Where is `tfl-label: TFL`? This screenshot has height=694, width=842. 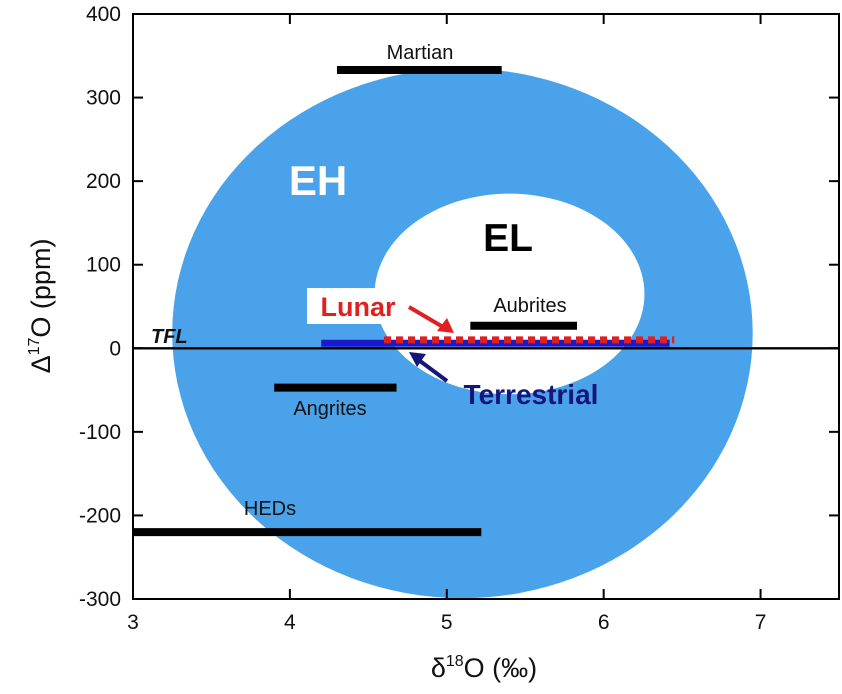
tfl-label: TFL is located at coordinates (169, 337).